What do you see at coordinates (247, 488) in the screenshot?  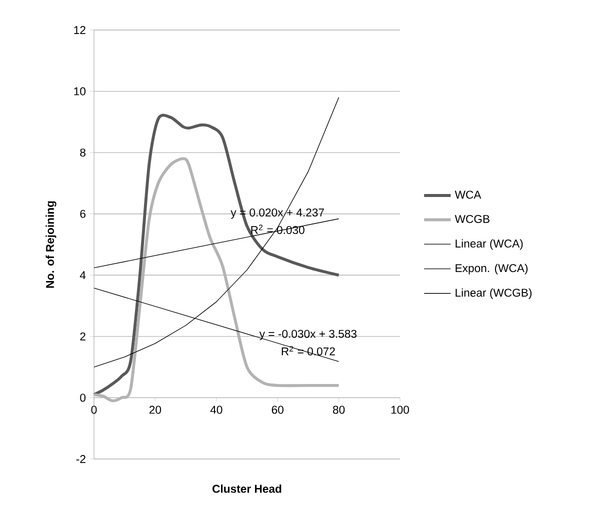 I see `x-axis-title: Cluster Head` at bounding box center [247, 488].